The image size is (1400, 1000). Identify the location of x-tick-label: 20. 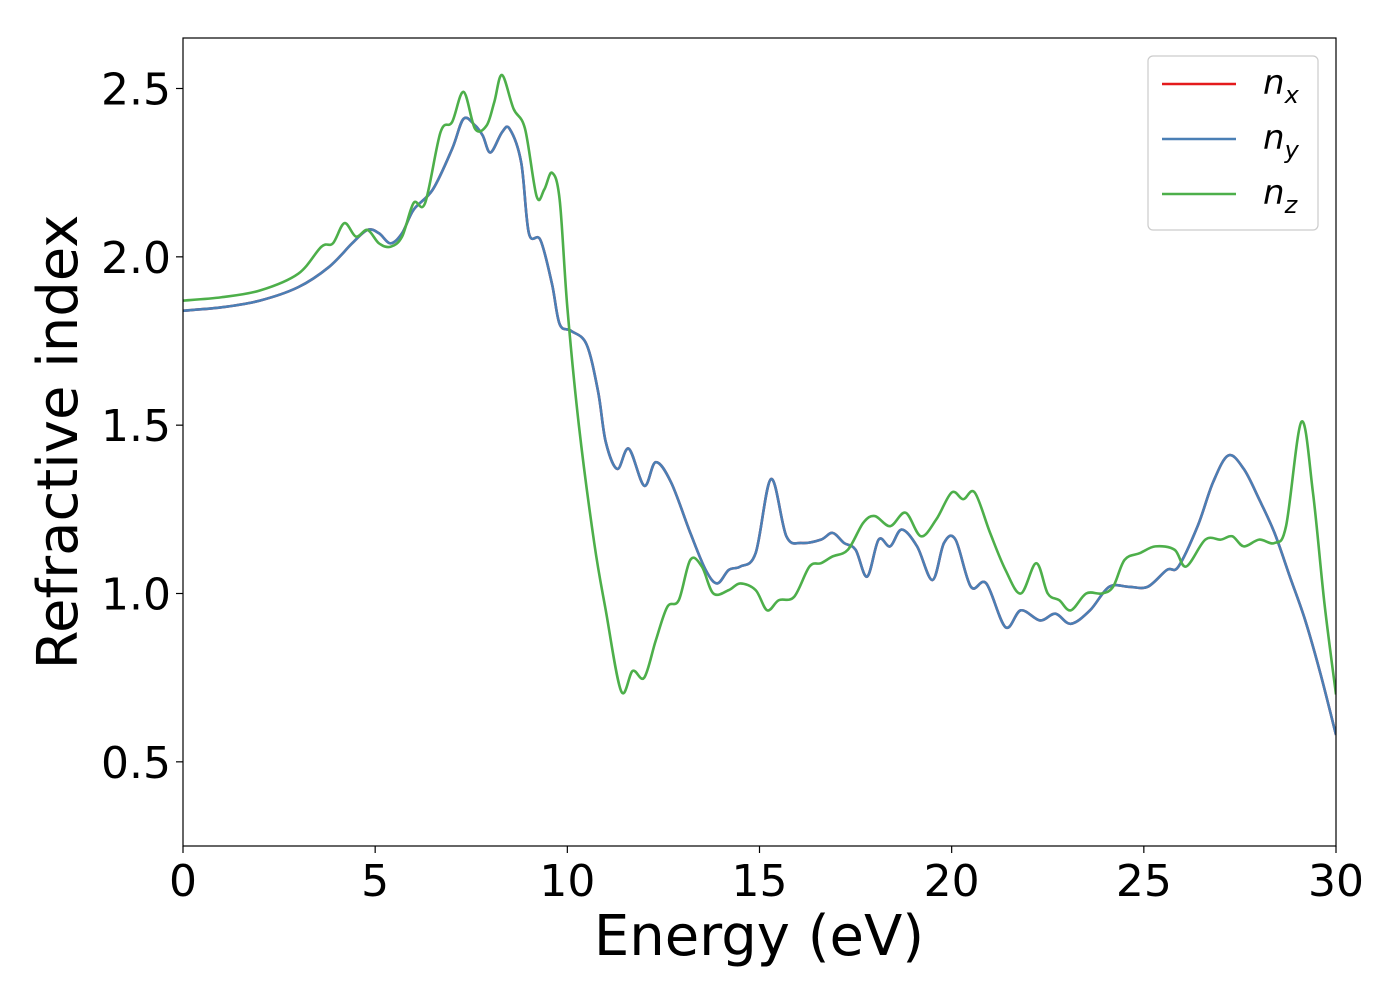
(952, 881).